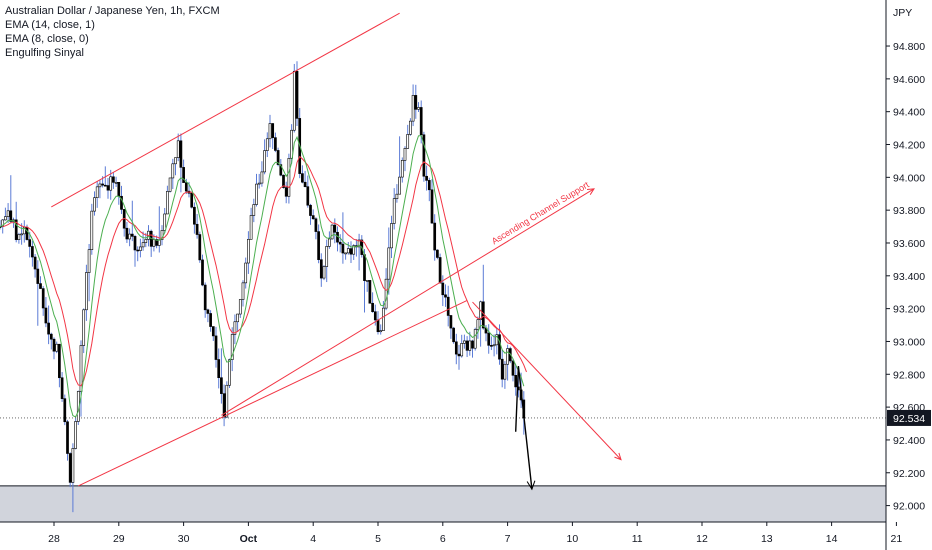 The width and height of the screenshot is (932, 550). What do you see at coordinates (909, 178) in the screenshot?
I see `y-tick-label: 94.000` at bounding box center [909, 178].